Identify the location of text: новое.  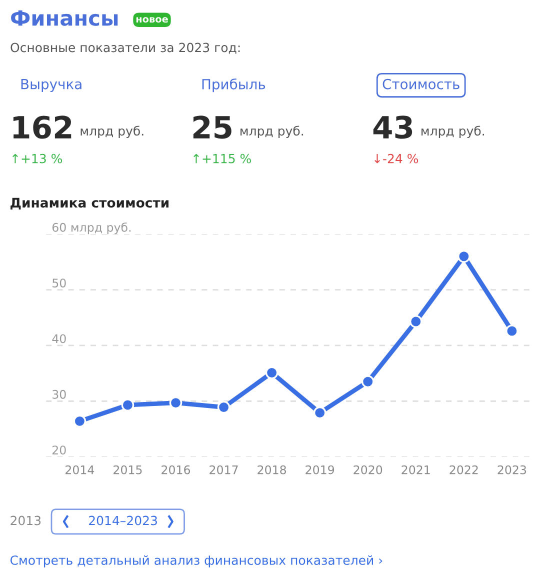
(152, 20).